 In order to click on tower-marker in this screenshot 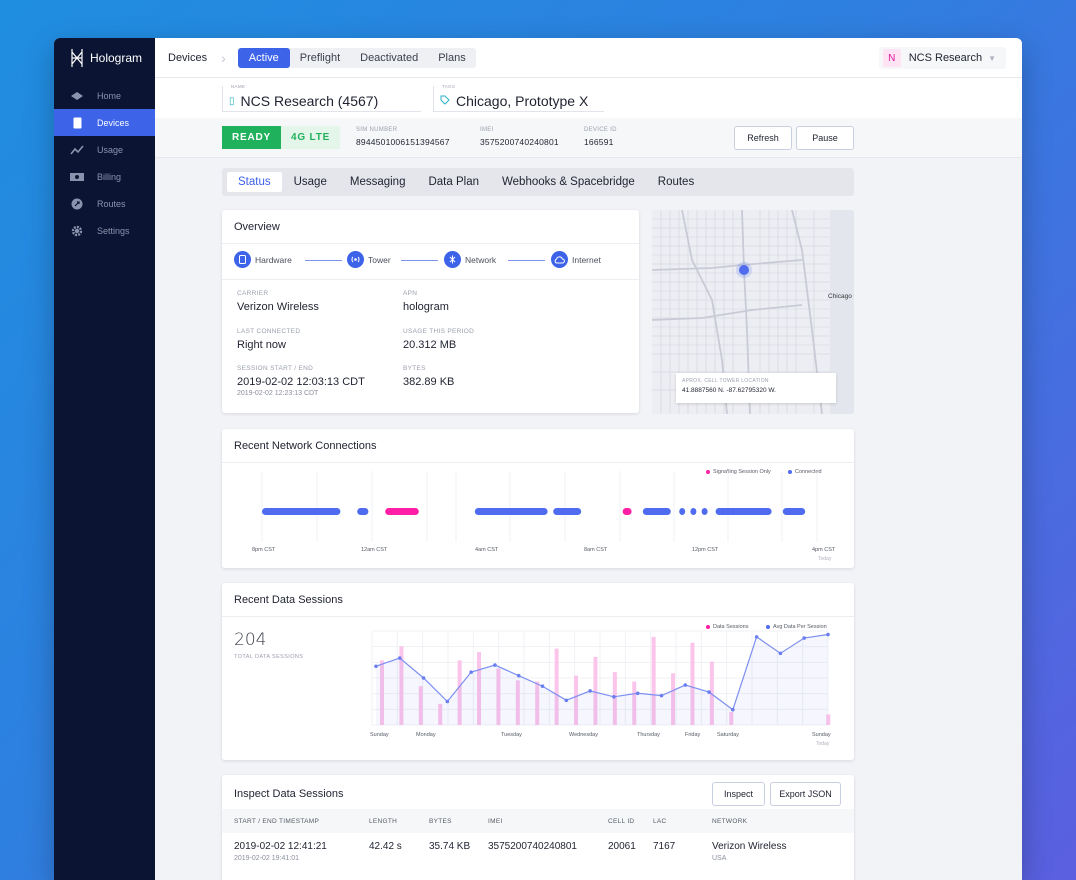, I will do `click(744, 270)`.